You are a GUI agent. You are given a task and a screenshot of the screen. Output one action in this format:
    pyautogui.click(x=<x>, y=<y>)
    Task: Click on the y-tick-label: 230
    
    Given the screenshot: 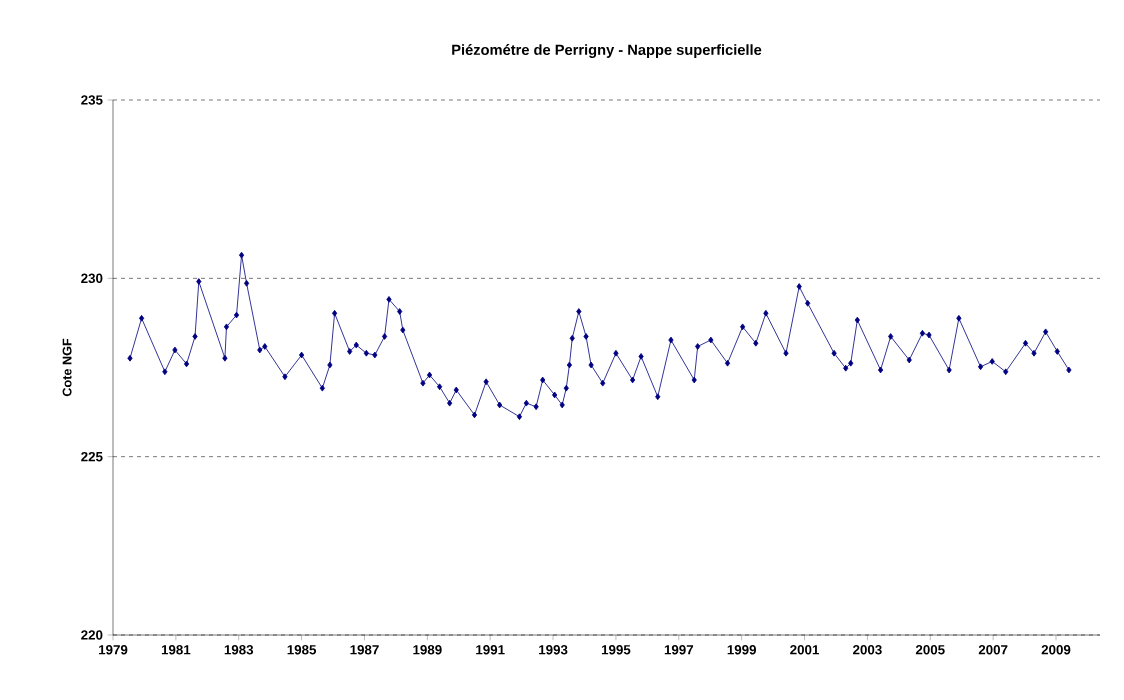 What is the action you would take?
    pyautogui.click(x=92, y=278)
    